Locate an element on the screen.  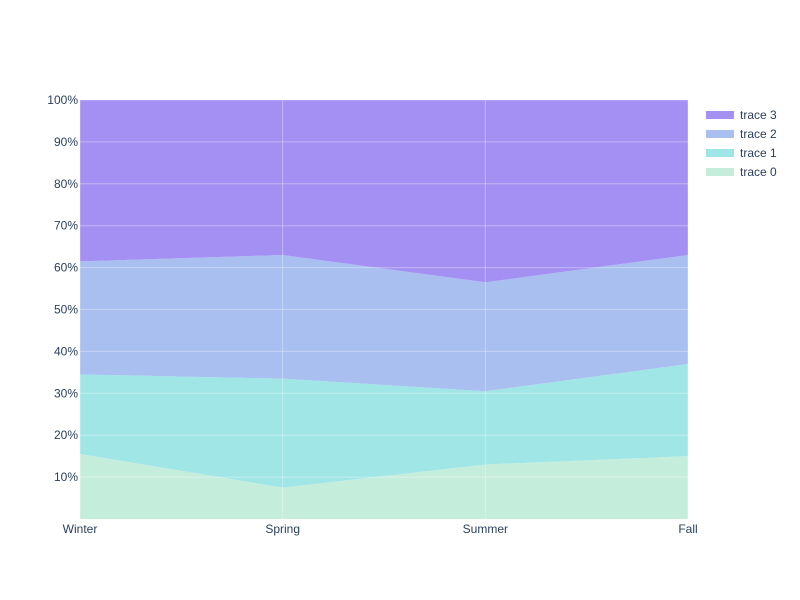
legend-item-trace-0: trace 0 is located at coordinates (741, 172).